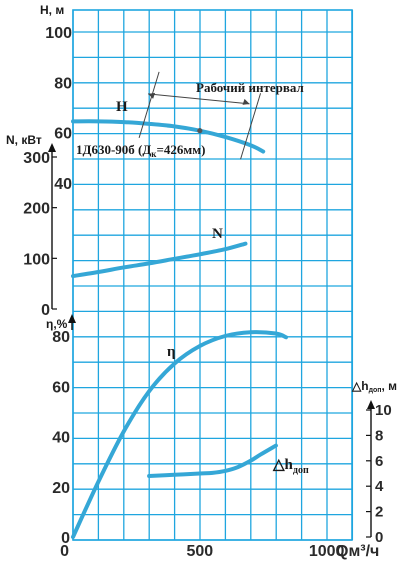 This screenshot has height=564, width=400. I want to click on eff-axis-title: η,%, so click(57, 324).